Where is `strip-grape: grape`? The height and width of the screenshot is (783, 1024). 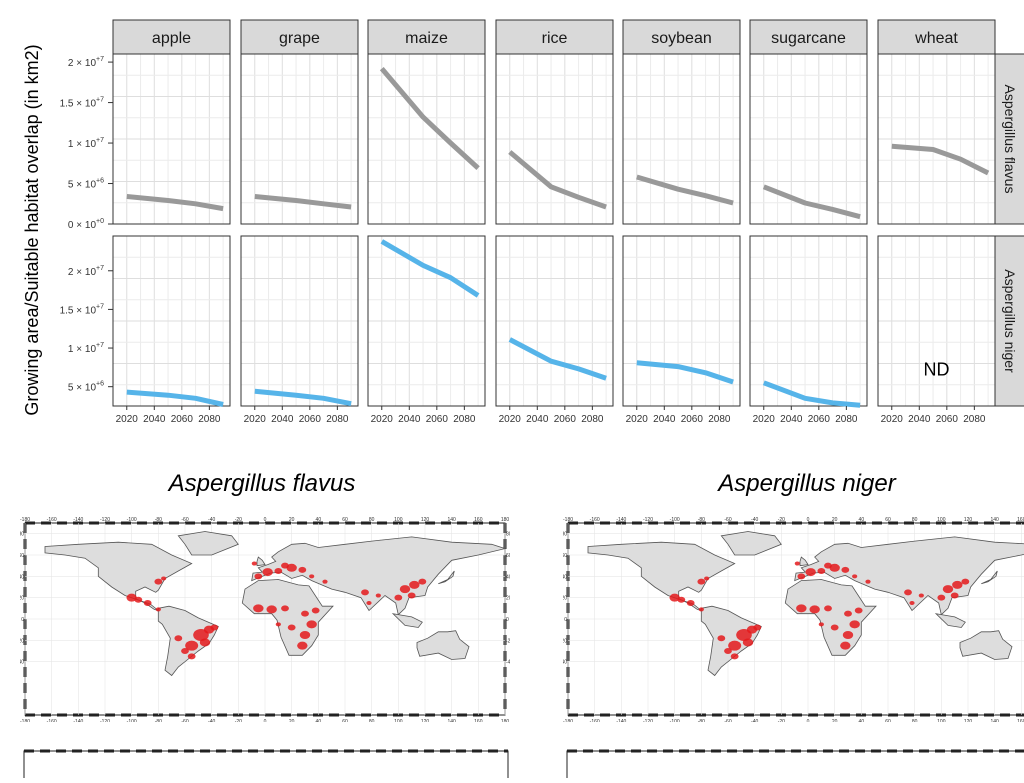 strip-grape: grape is located at coordinates (299, 37).